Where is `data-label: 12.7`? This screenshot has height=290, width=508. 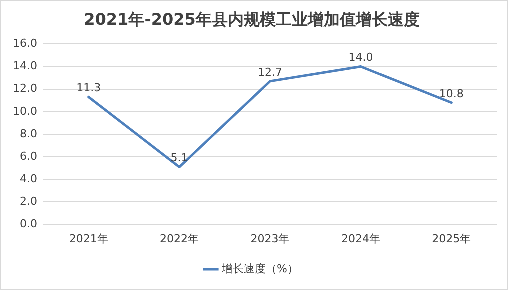
data-label: 12.7 is located at coordinates (270, 72).